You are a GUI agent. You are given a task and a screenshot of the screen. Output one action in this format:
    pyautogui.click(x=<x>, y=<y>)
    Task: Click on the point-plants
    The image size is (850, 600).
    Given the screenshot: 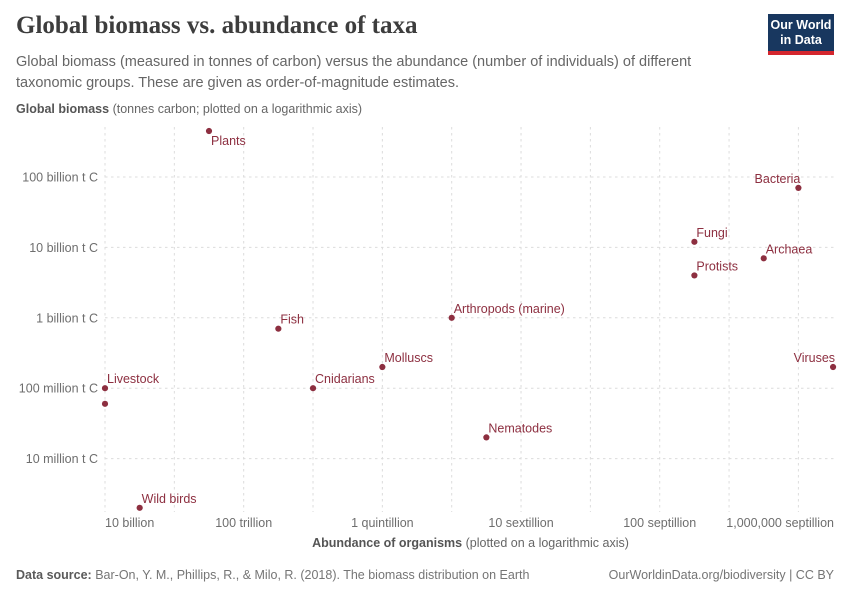 What is the action you would take?
    pyautogui.click(x=209, y=131)
    